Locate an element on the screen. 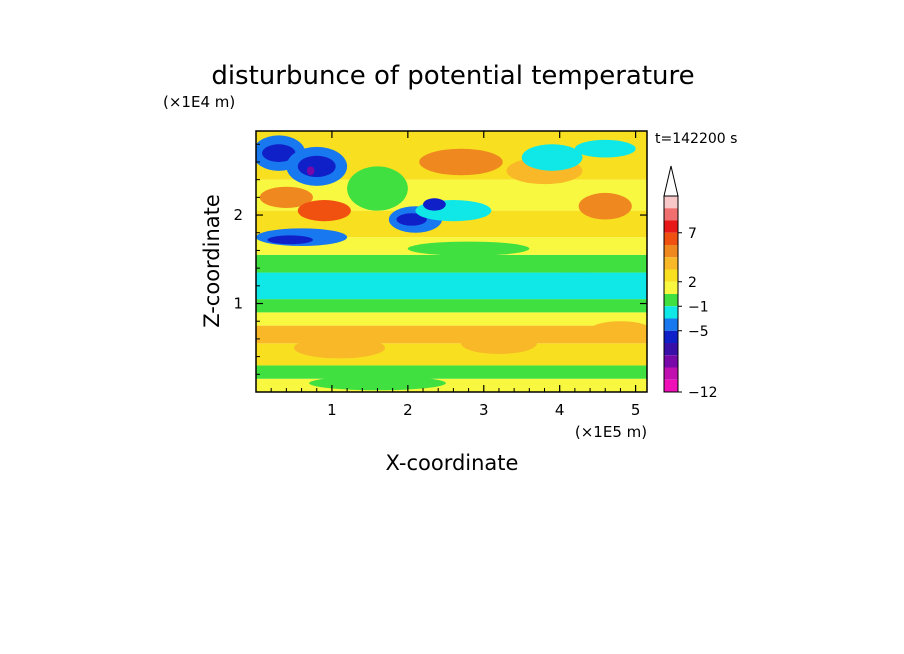 This screenshot has width=904, height=654. y-tick-label: 1 is located at coordinates (238, 304).